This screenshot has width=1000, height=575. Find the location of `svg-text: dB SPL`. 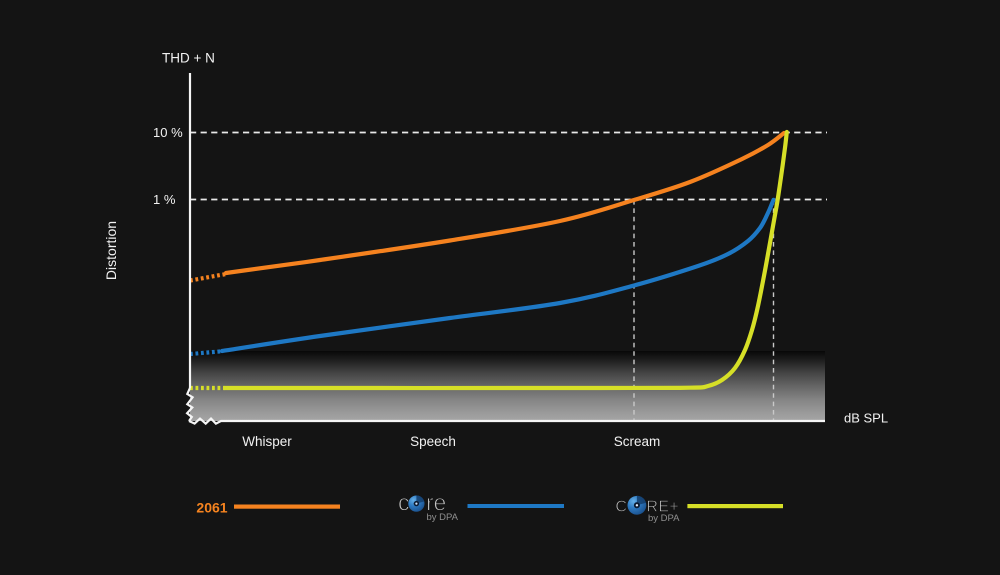

svg-text: dB SPL is located at coordinates (866, 418).